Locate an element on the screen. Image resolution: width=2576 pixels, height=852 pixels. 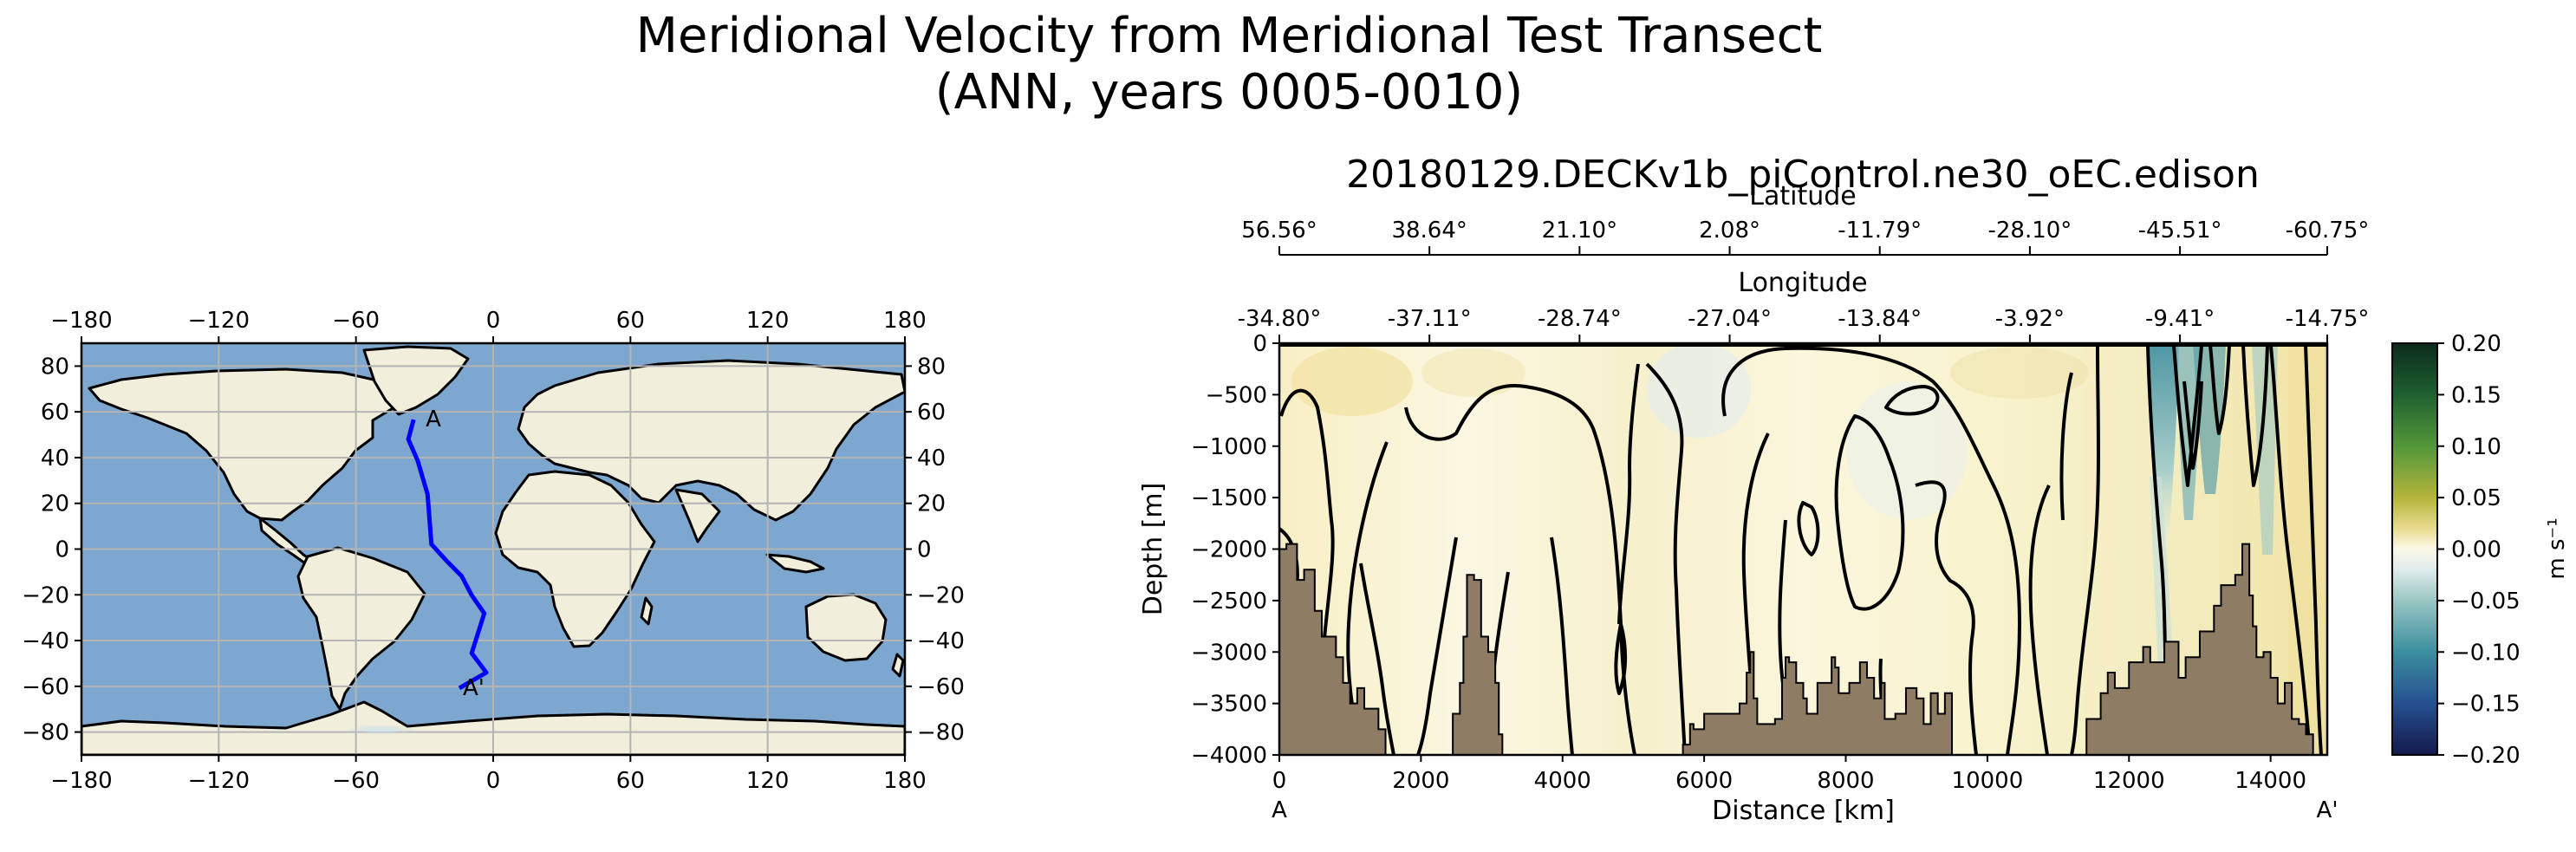
map-xtick-label-top: 120 is located at coordinates (768, 321).